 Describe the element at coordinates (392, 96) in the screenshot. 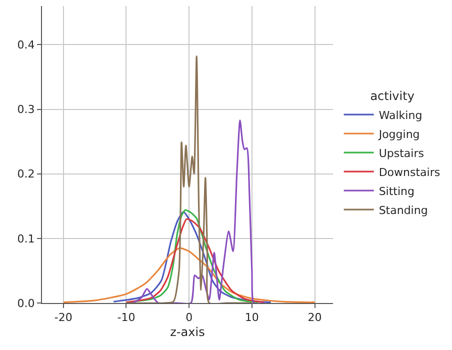

I see `legend-title: activity` at that location.